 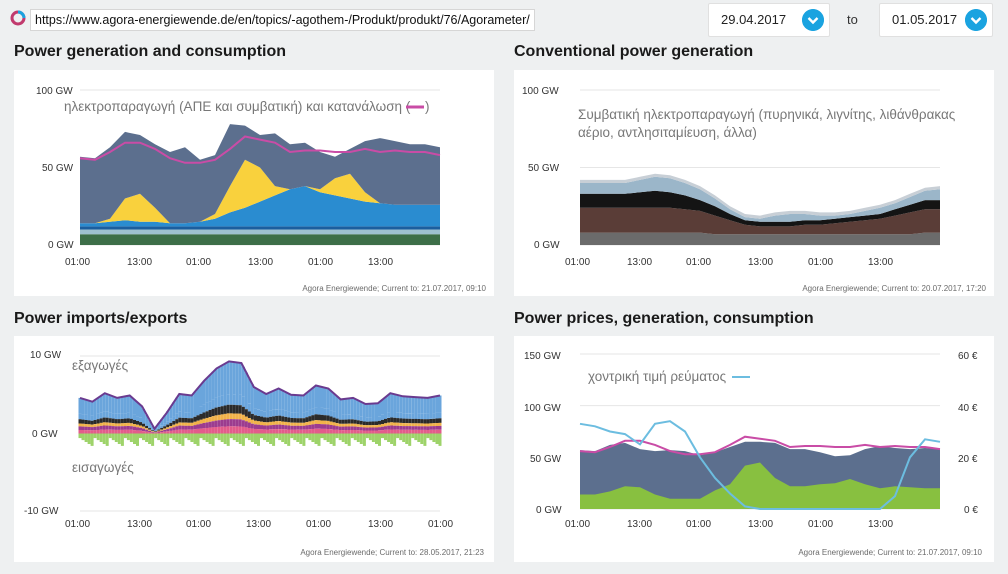 What do you see at coordinates (769, 20) in the screenshot?
I see `date-from-select: 29.04.2017` at bounding box center [769, 20].